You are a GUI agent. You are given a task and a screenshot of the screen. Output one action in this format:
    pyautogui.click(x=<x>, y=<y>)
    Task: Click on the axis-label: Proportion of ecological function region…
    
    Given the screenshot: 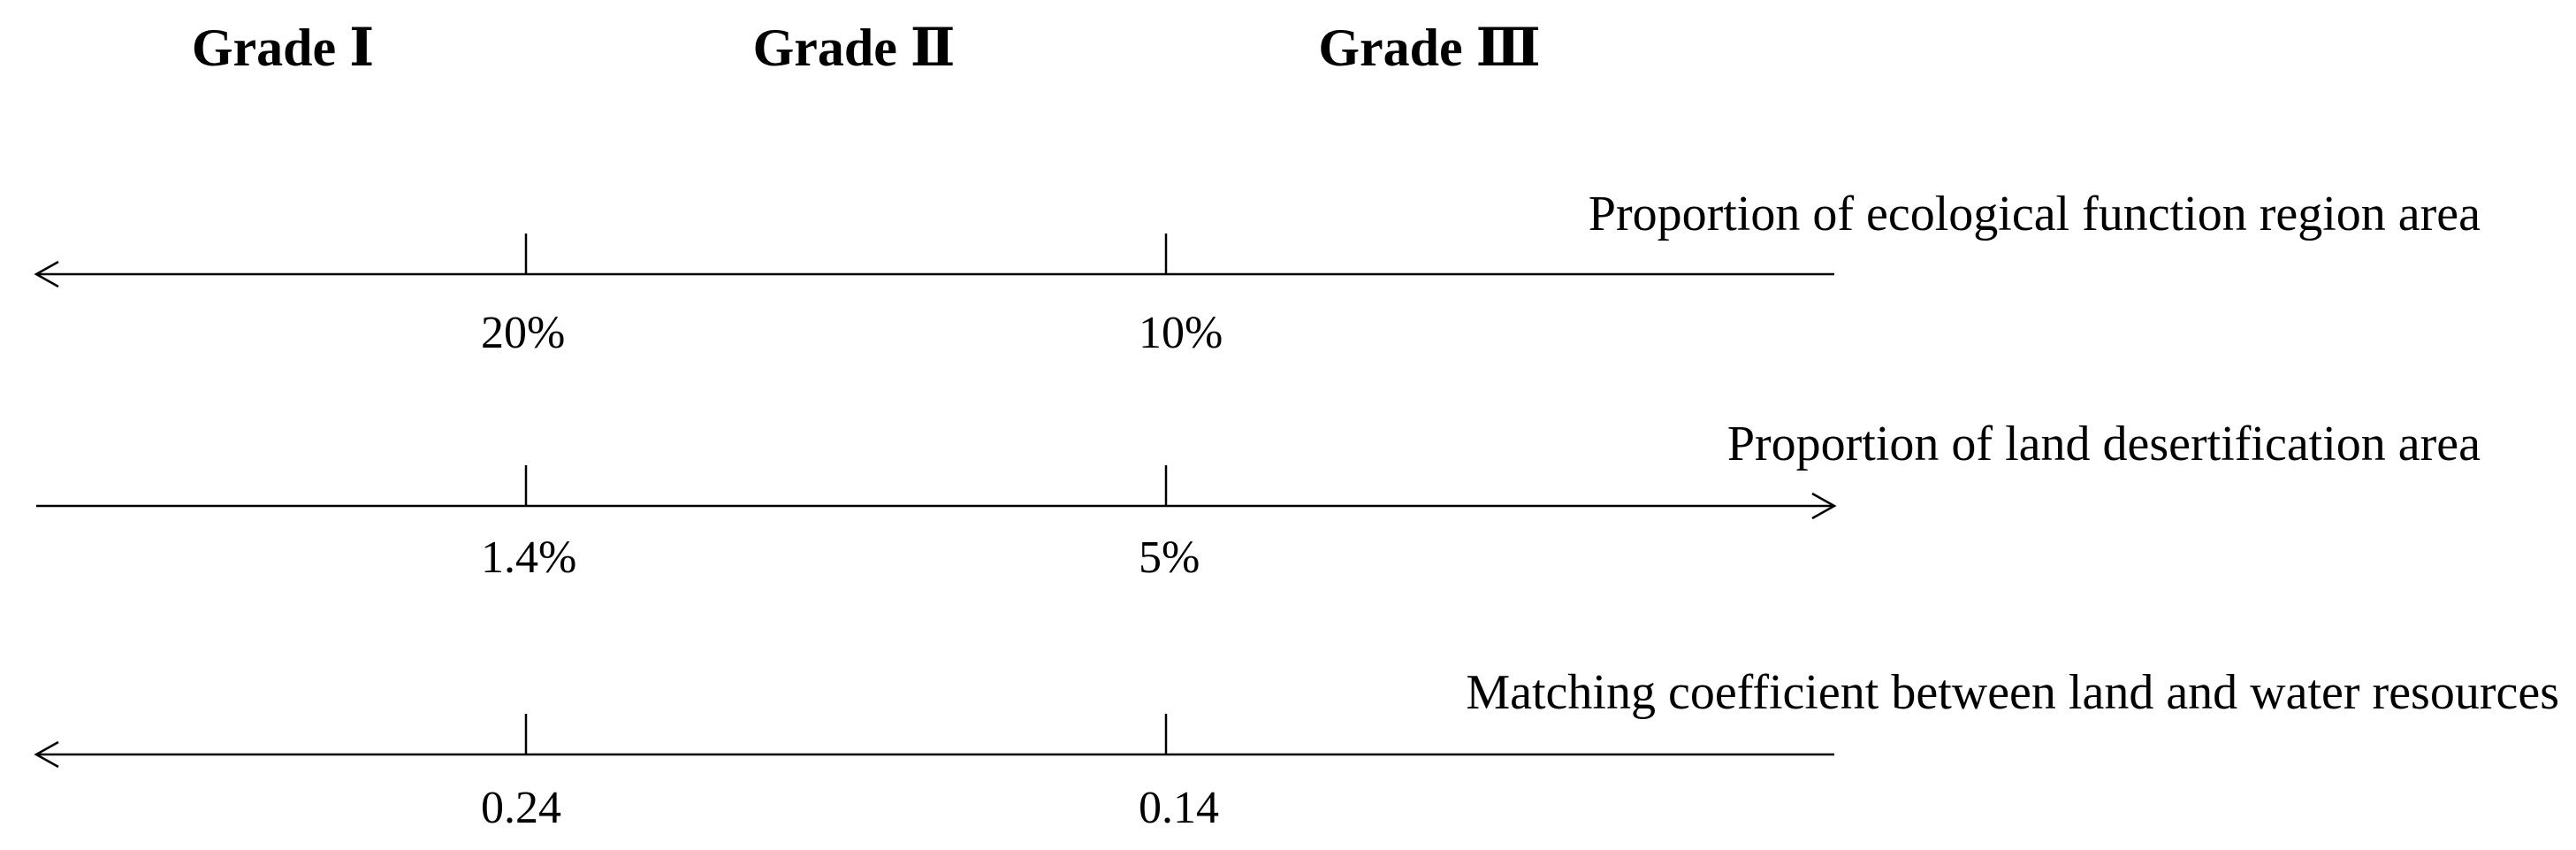 What is the action you would take?
    pyautogui.click(x=2035, y=214)
    